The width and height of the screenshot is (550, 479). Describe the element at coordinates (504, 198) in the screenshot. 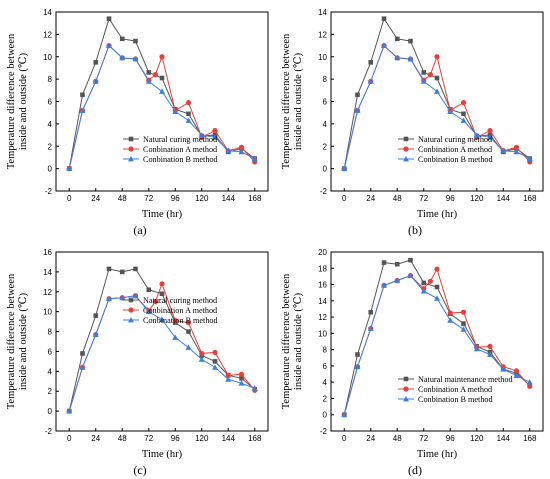

I see `x-tick-label: 144` at that location.